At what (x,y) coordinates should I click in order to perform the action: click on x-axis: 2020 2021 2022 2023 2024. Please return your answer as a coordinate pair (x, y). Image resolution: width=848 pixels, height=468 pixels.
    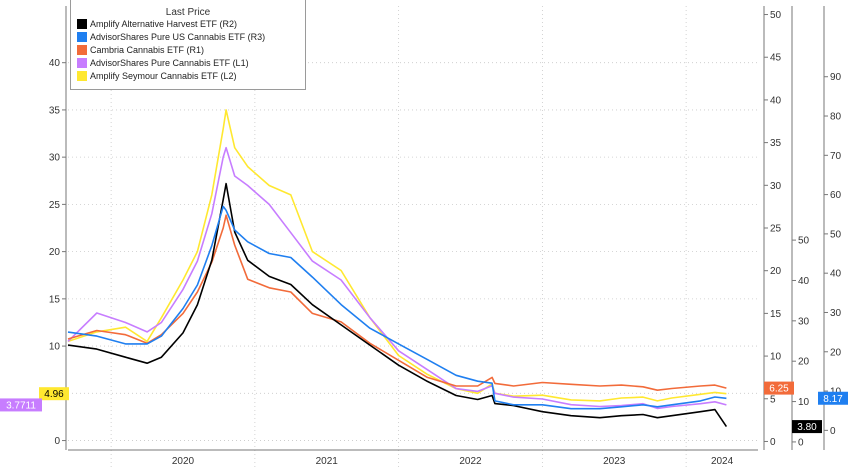
    Looking at the image, I should click on (413, 458).